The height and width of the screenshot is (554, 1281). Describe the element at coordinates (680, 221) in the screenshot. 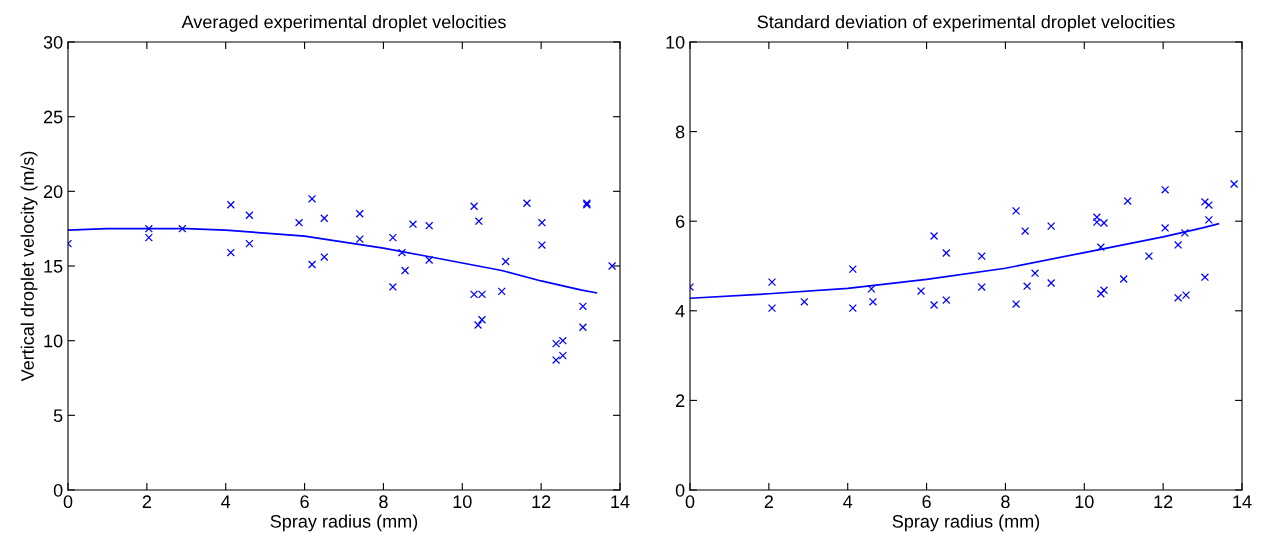

I see `y-tick-label: 6` at that location.